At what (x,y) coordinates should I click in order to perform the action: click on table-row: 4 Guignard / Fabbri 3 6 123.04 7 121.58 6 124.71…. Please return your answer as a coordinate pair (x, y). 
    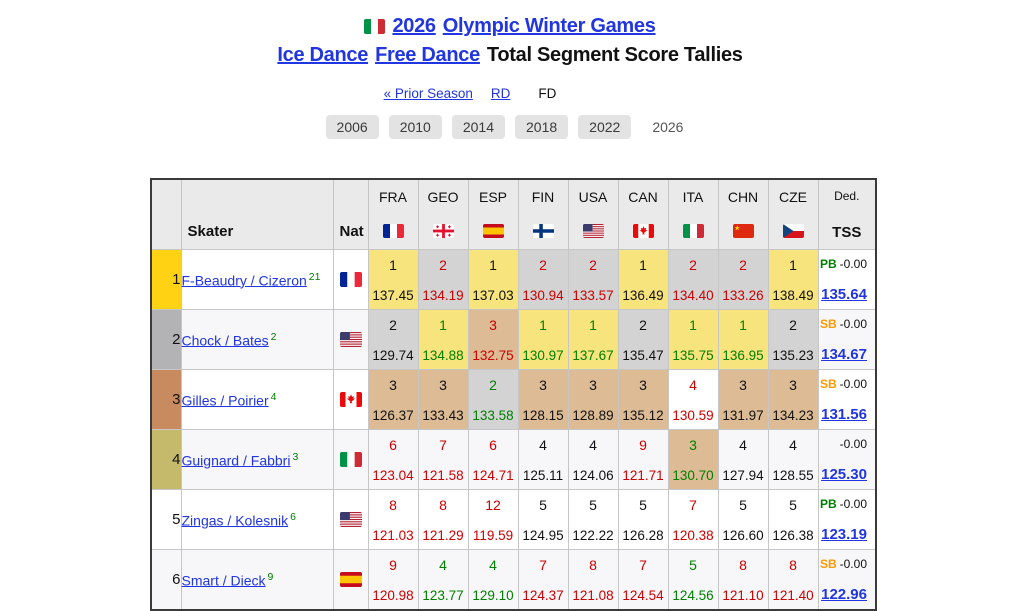
    Looking at the image, I should click on (513, 459).